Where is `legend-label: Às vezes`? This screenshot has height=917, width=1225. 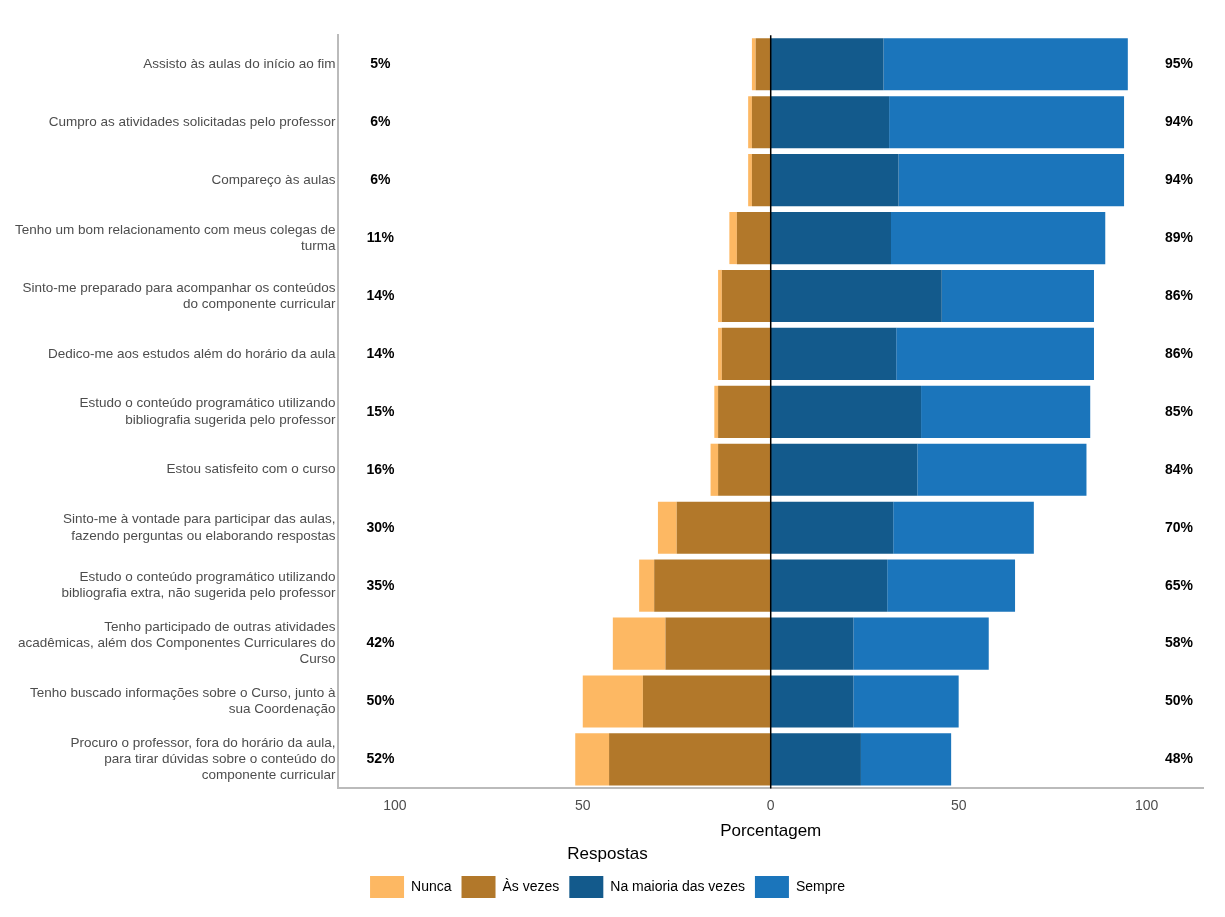 legend-label: Às vezes is located at coordinates (531, 885).